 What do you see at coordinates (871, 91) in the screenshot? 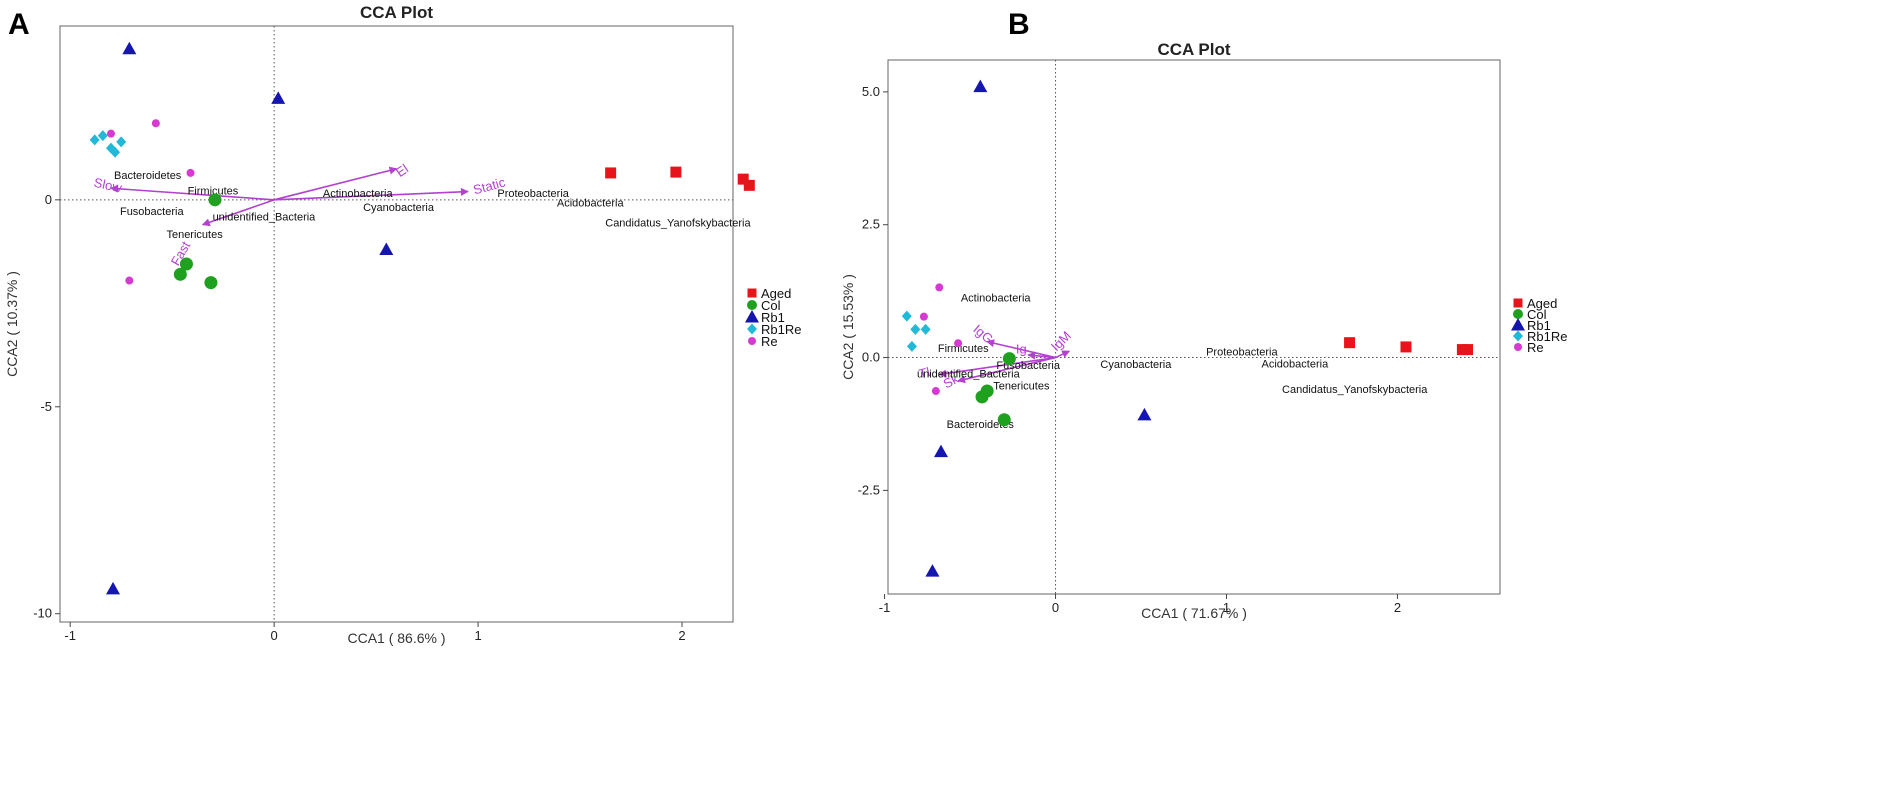
I see `b-y-tick-label: 5.0` at bounding box center [871, 91].